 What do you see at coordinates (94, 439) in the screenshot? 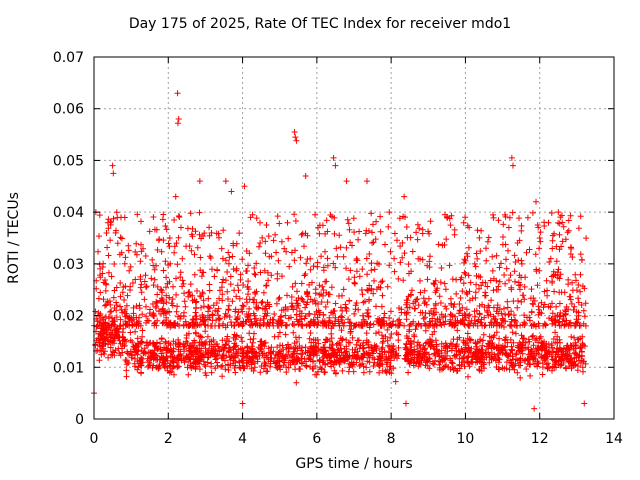
I see `x-tick-label: 0` at bounding box center [94, 439].